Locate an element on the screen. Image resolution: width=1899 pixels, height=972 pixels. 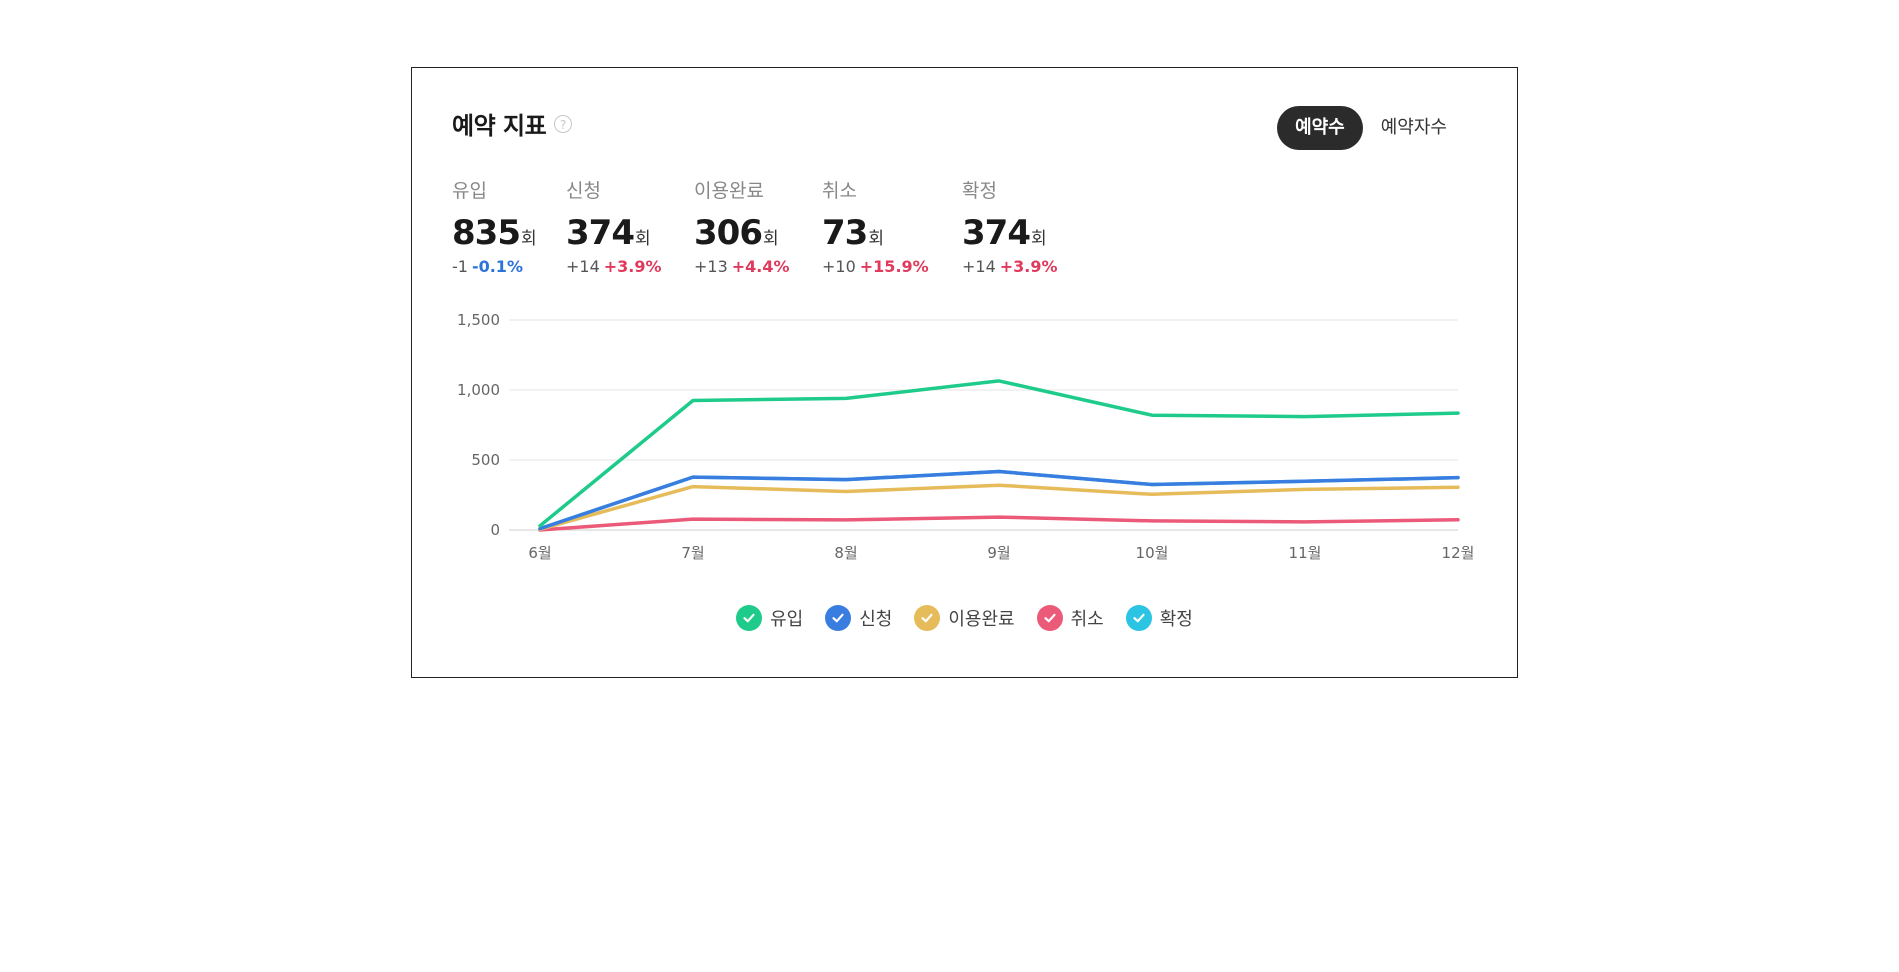
metric-confirmed: 확정 374회 +14 +3.9% is located at coordinates (1010, 226).